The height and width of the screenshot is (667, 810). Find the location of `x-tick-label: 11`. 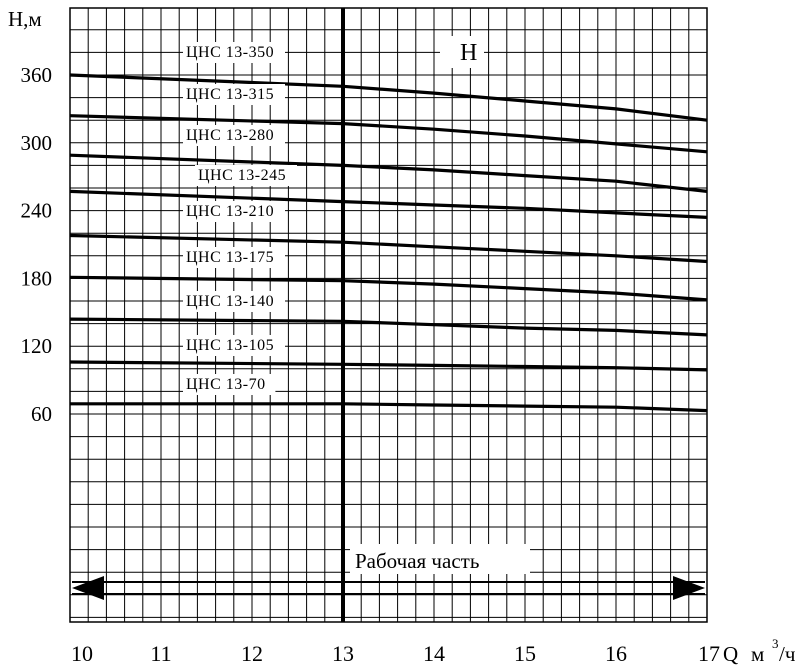

x-tick-label: 11 is located at coordinates (160, 653).